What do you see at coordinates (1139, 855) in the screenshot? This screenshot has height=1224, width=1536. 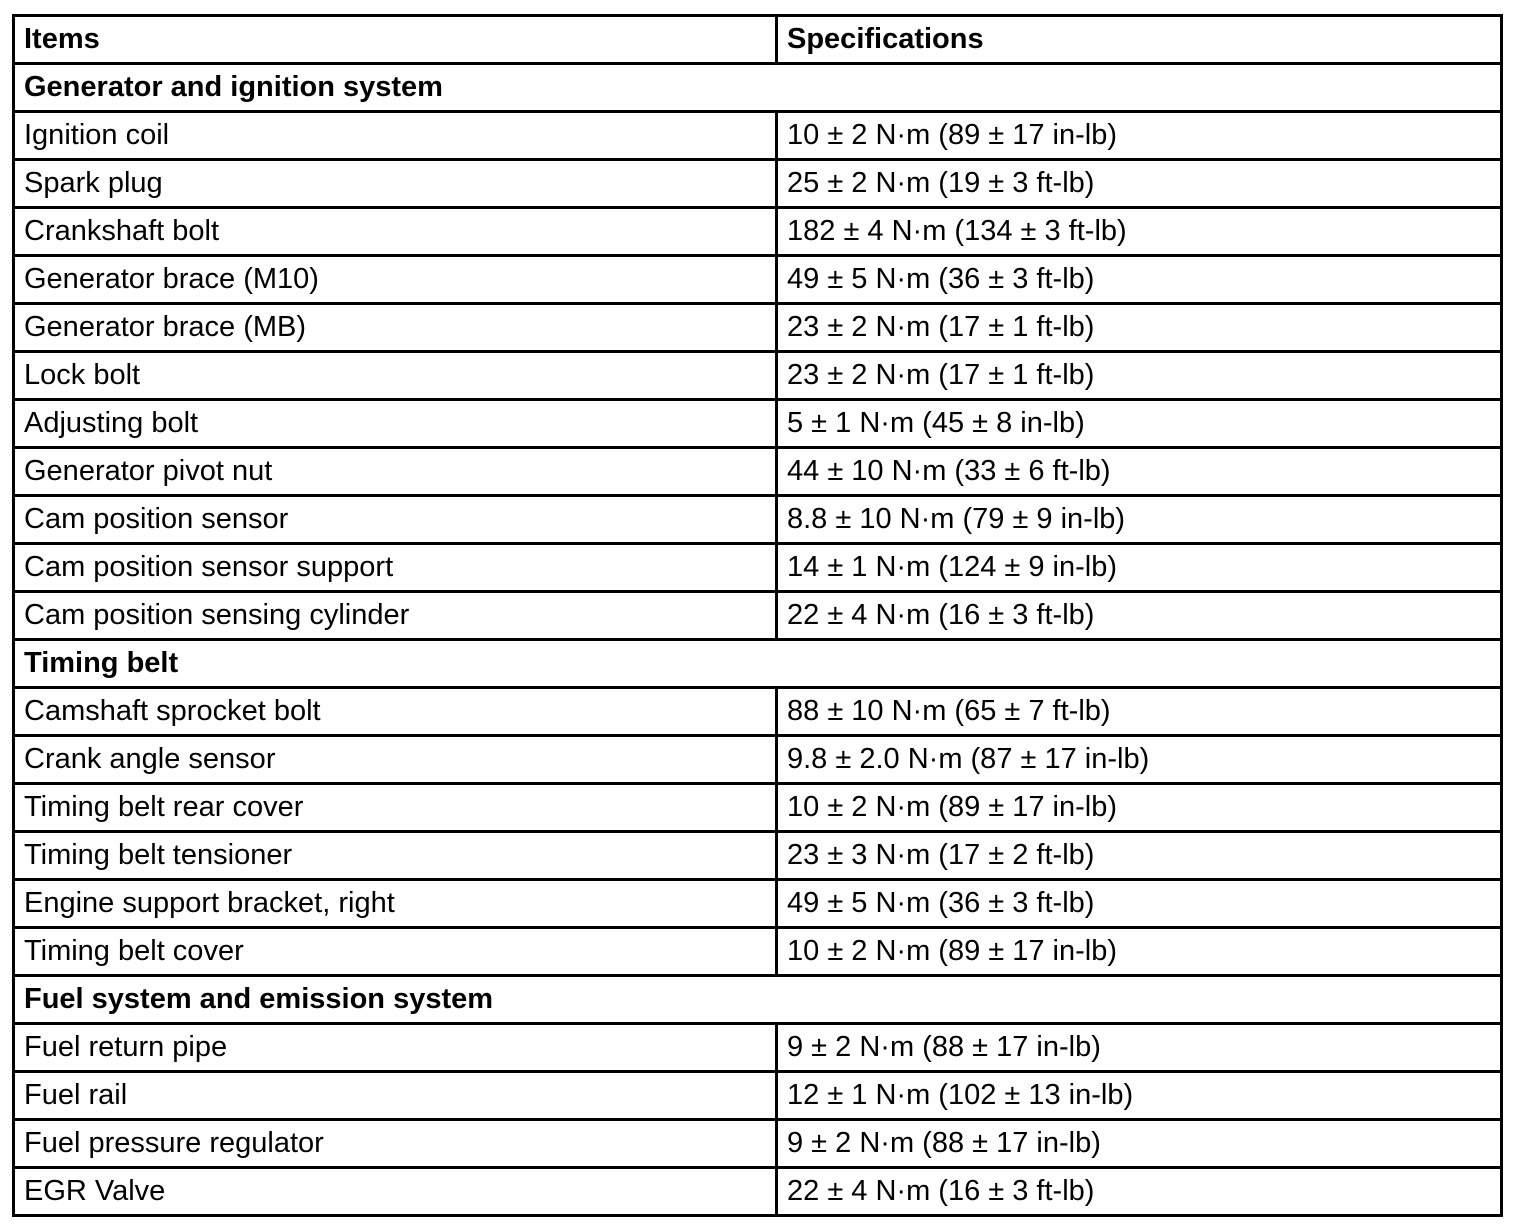 I see `spec-cell: 23 ± 3 N·m (17 ± 2 ft-lb)` at bounding box center [1139, 855].